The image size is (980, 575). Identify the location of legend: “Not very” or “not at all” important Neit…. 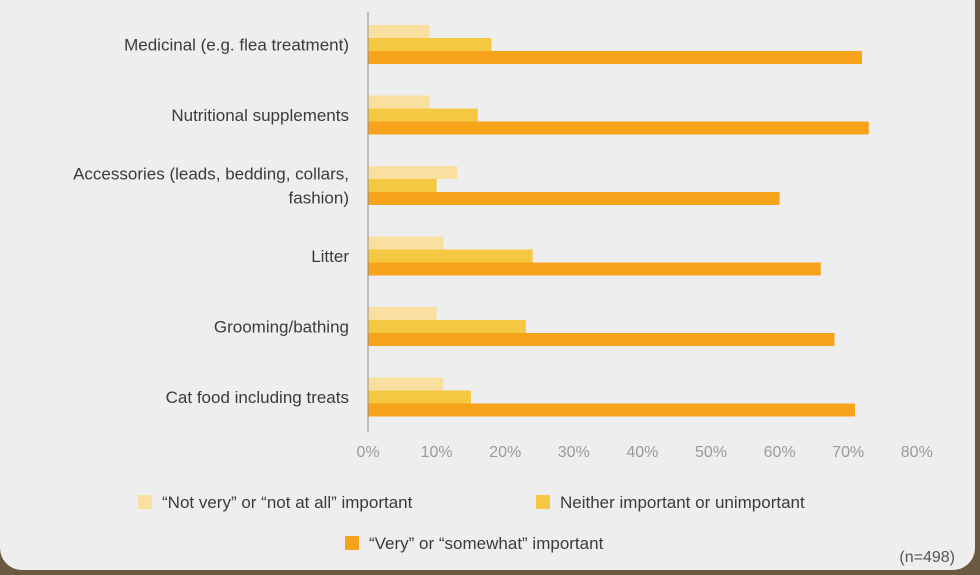
(471, 523).